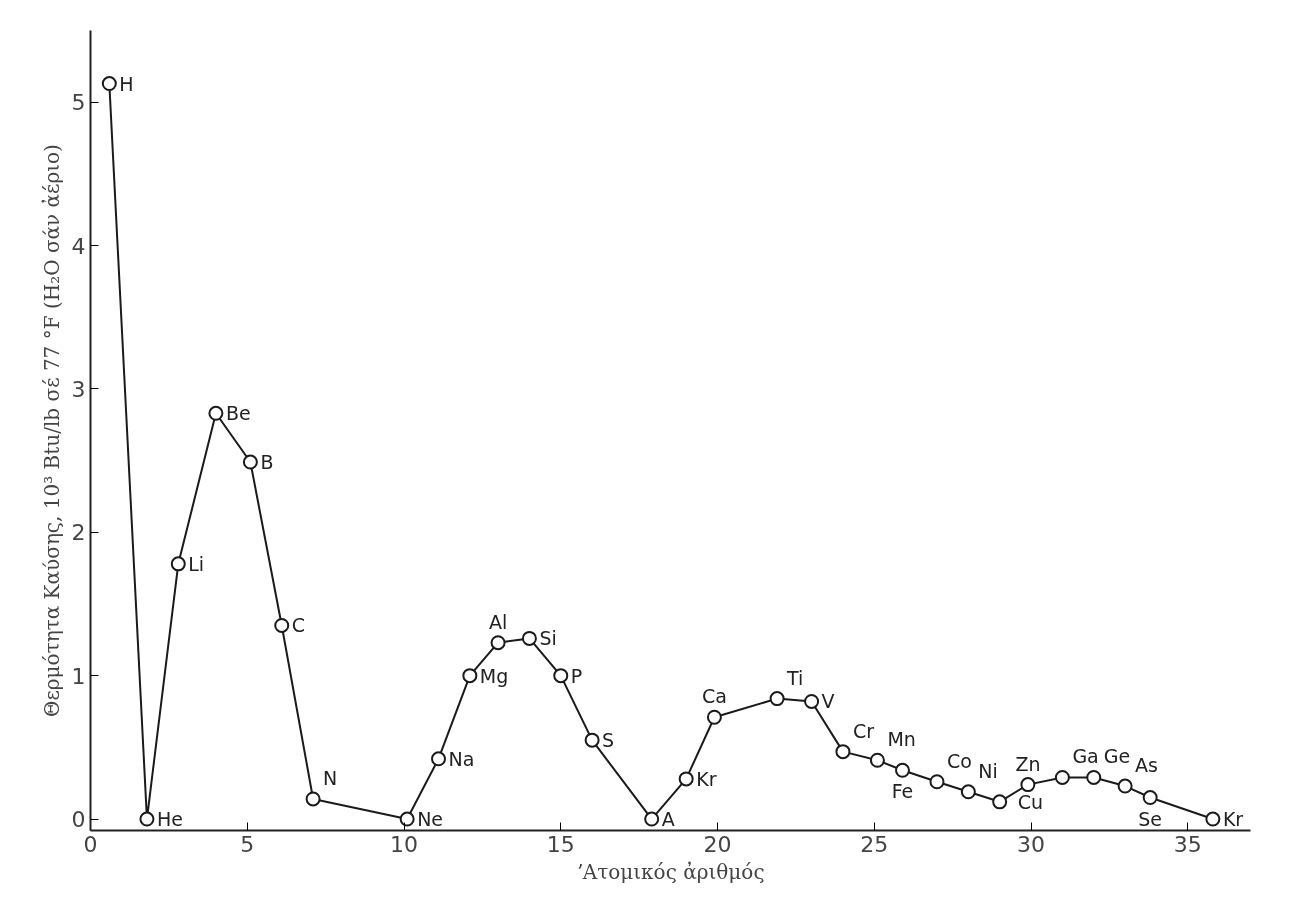 Image resolution: width=1299 pixels, height=920 pixels. What do you see at coordinates (78, 103) in the screenshot?
I see `y-tick-label: 5` at bounding box center [78, 103].